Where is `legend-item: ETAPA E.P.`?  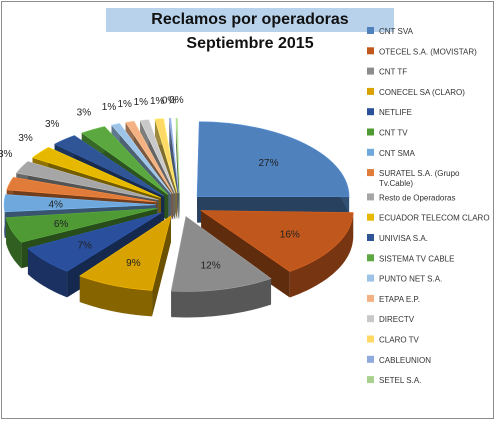
legend-item: ETAPA E.P. is located at coordinates (393, 299).